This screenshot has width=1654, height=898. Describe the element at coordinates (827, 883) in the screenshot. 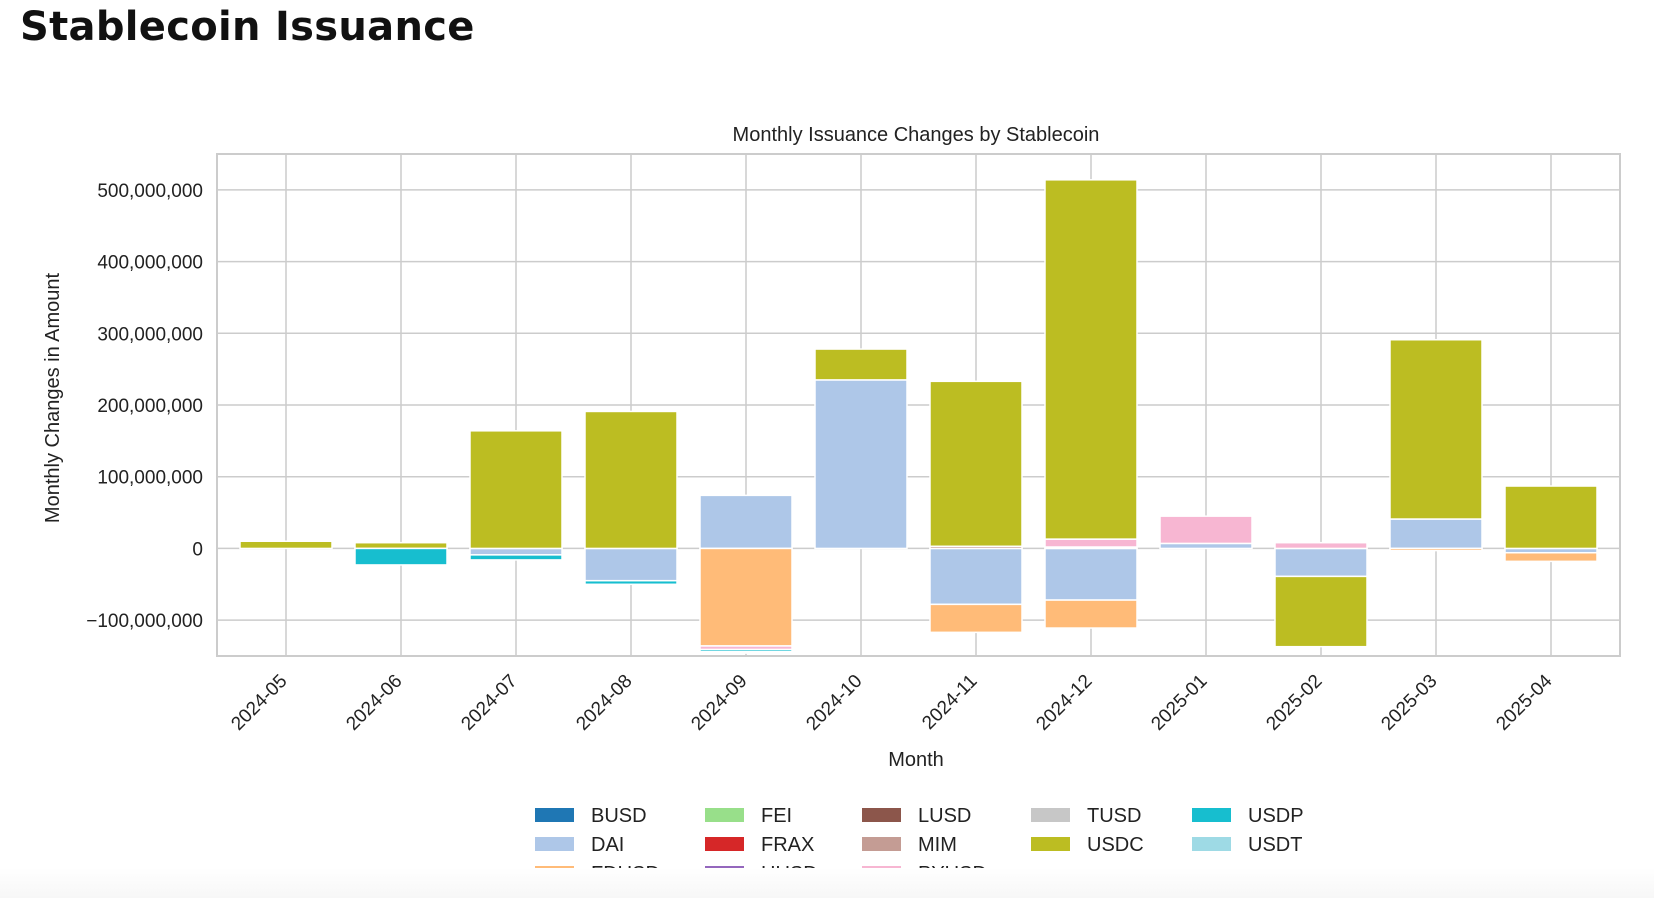

I see `page-footer-fade` at that location.